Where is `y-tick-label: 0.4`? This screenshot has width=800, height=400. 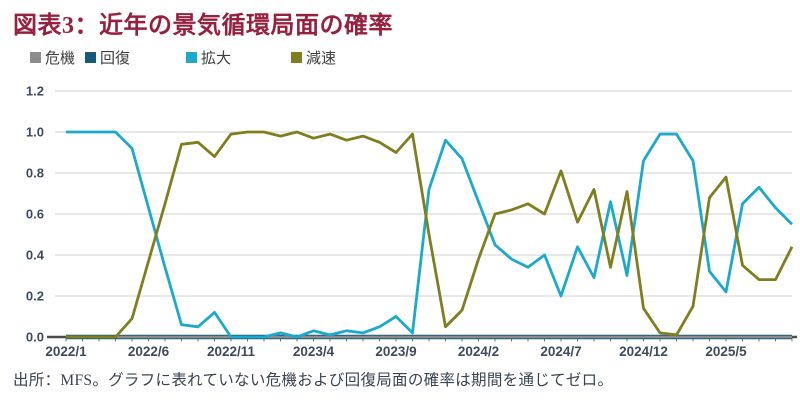 y-tick-label: 0.4 is located at coordinates (35, 255).